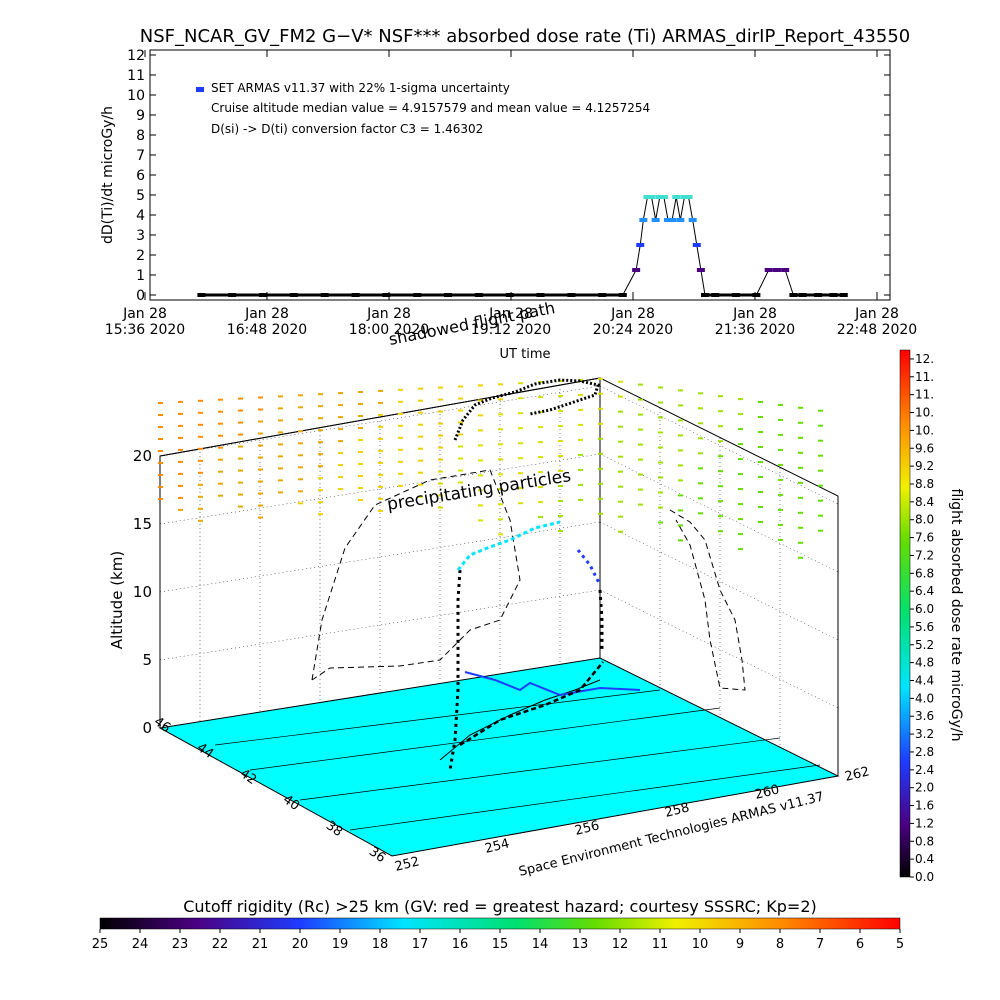  What do you see at coordinates (924, 823) in the screenshot?
I see `dose-tick-label: 1.2` at bounding box center [924, 823].